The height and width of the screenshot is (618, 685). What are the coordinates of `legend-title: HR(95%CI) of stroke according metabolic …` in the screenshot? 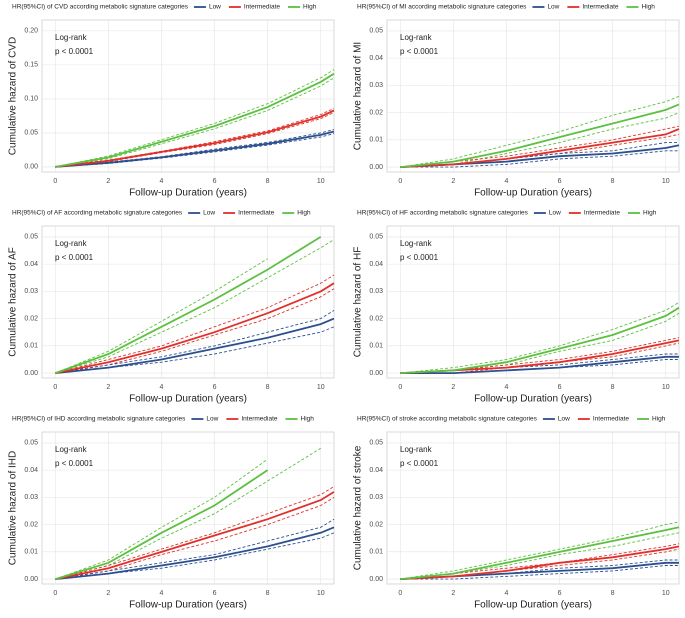 It's located at (447, 419).